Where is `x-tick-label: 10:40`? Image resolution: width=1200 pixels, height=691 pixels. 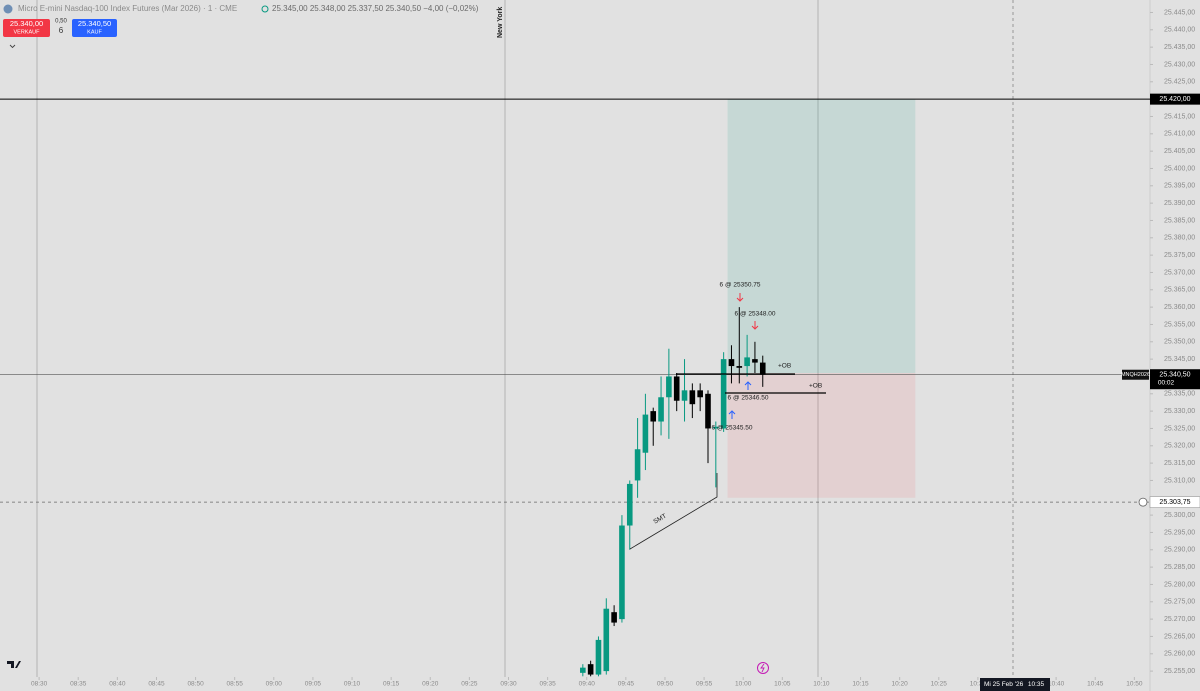
x-tick-label: 10:40 is located at coordinates (1056, 684).